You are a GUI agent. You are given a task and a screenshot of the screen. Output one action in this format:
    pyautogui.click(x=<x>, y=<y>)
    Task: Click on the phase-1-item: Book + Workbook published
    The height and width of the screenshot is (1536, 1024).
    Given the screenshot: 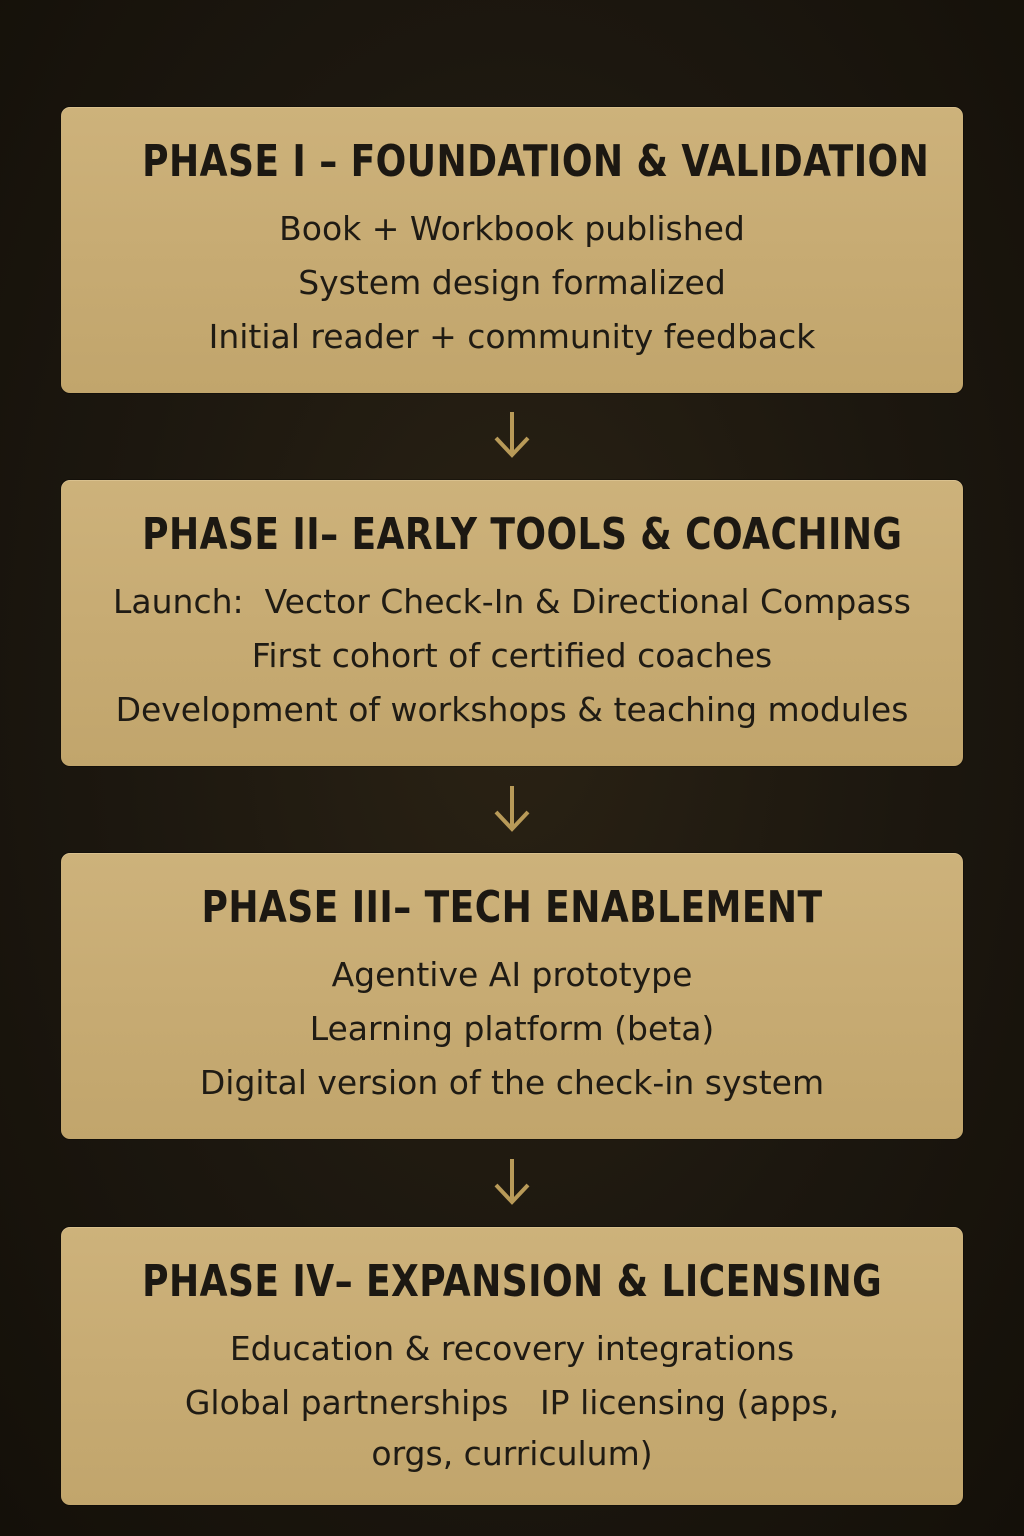 What is the action you would take?
    pyautogui.click(x=512, y=228)
    